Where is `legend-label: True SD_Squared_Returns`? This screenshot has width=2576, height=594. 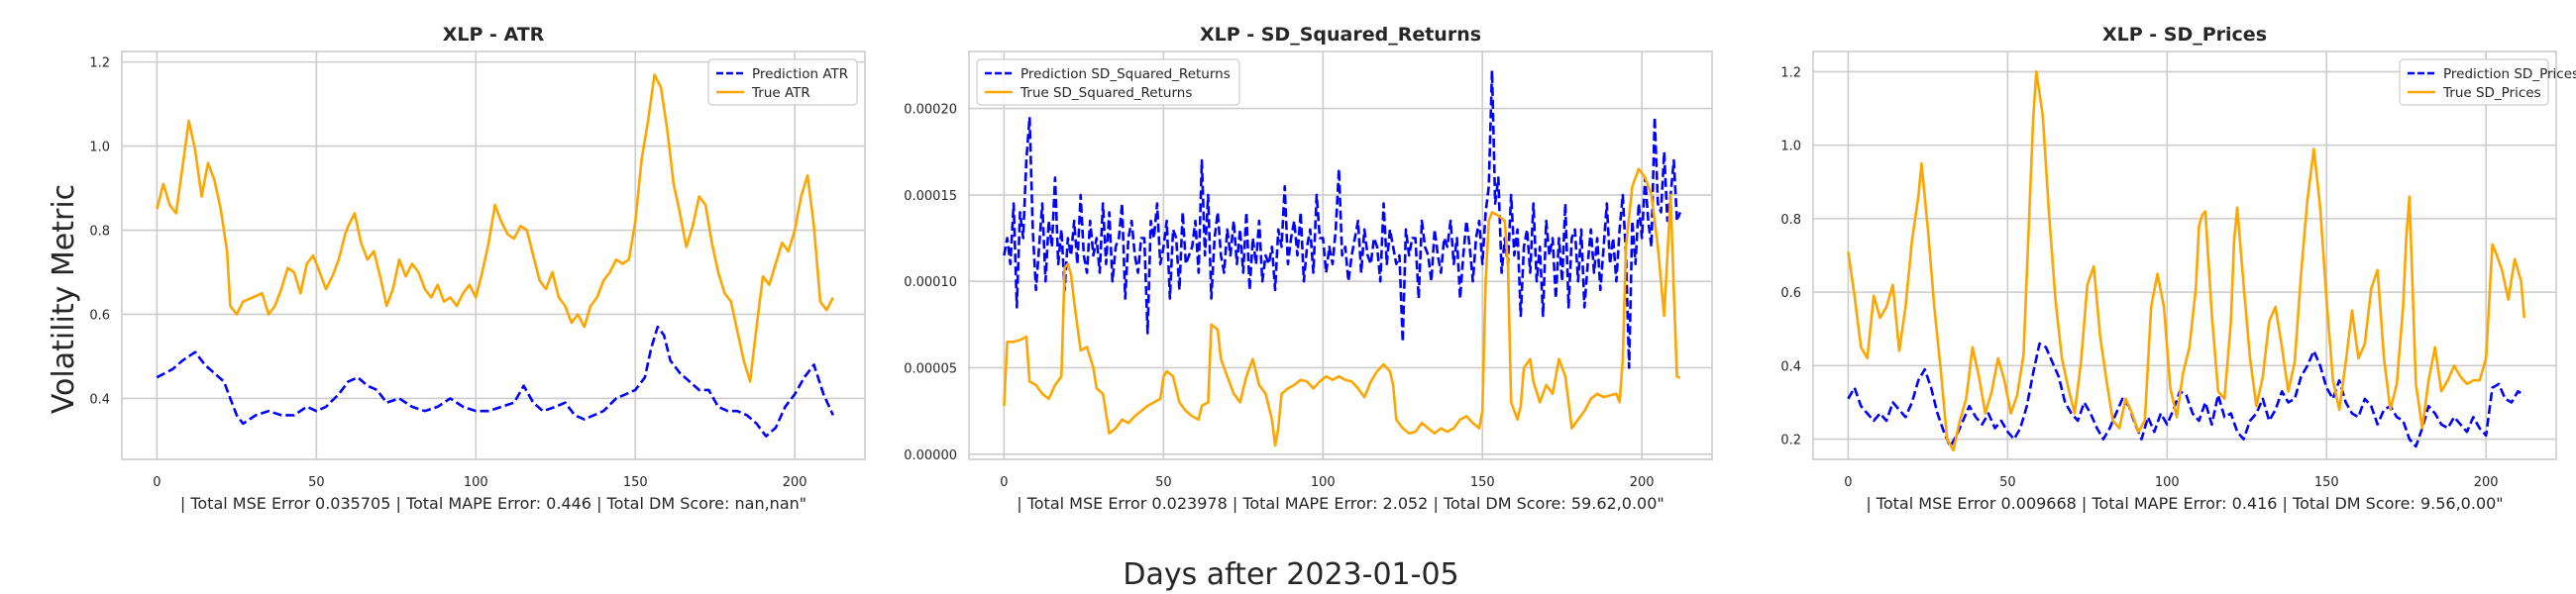 legend-label: True SD_Squared_Returns is located at coordinates (1106, 93).